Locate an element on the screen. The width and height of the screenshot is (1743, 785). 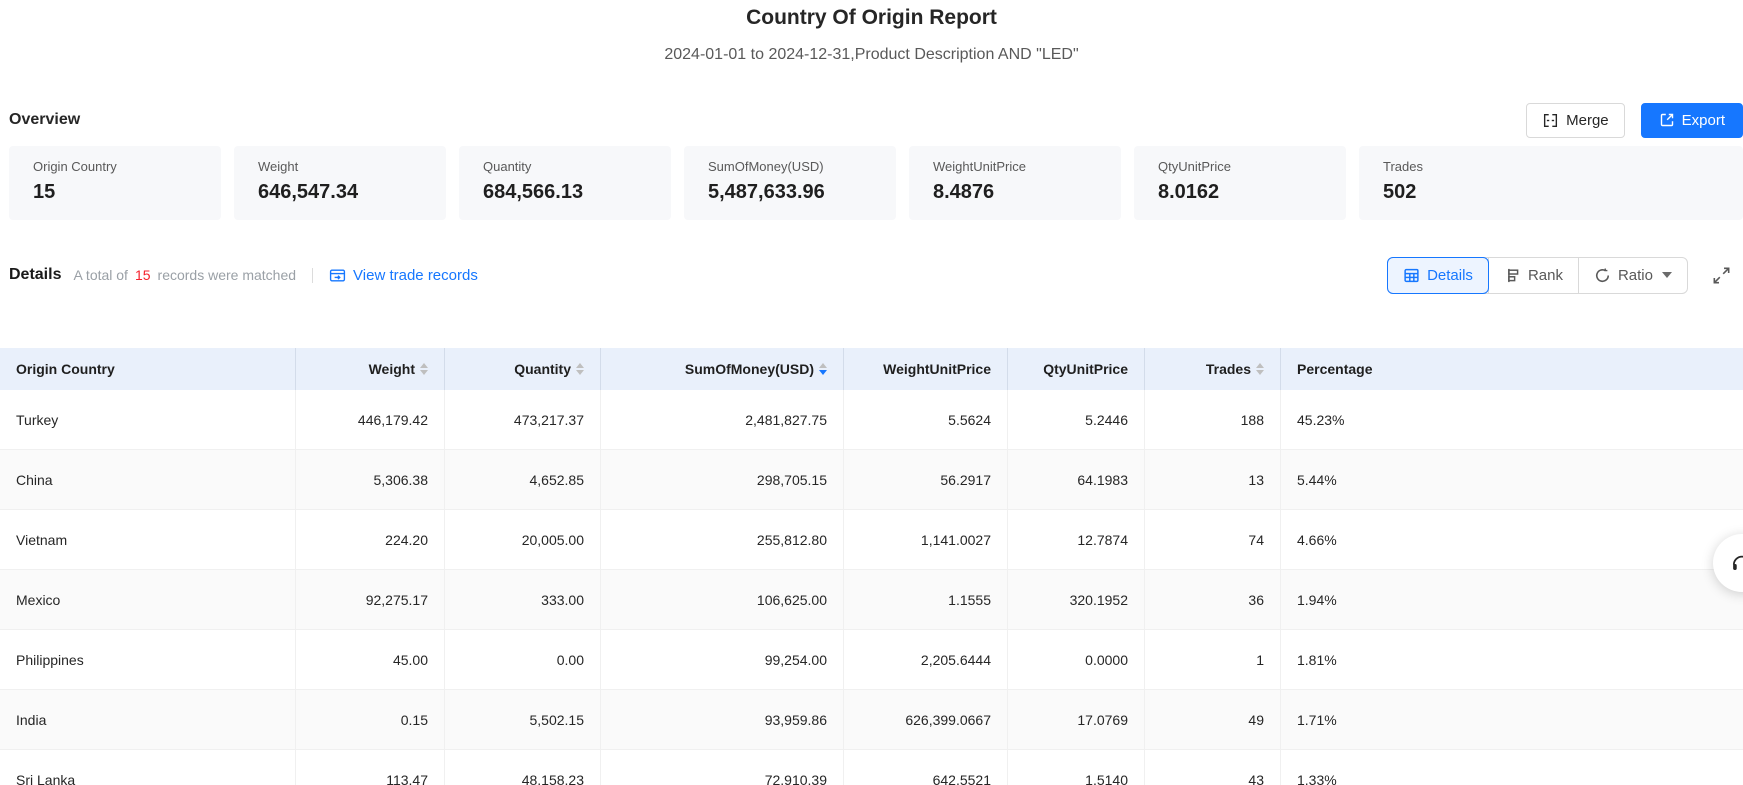
stat-card-label: SumOfMoney(USD) is located at coordinates (766, 166).